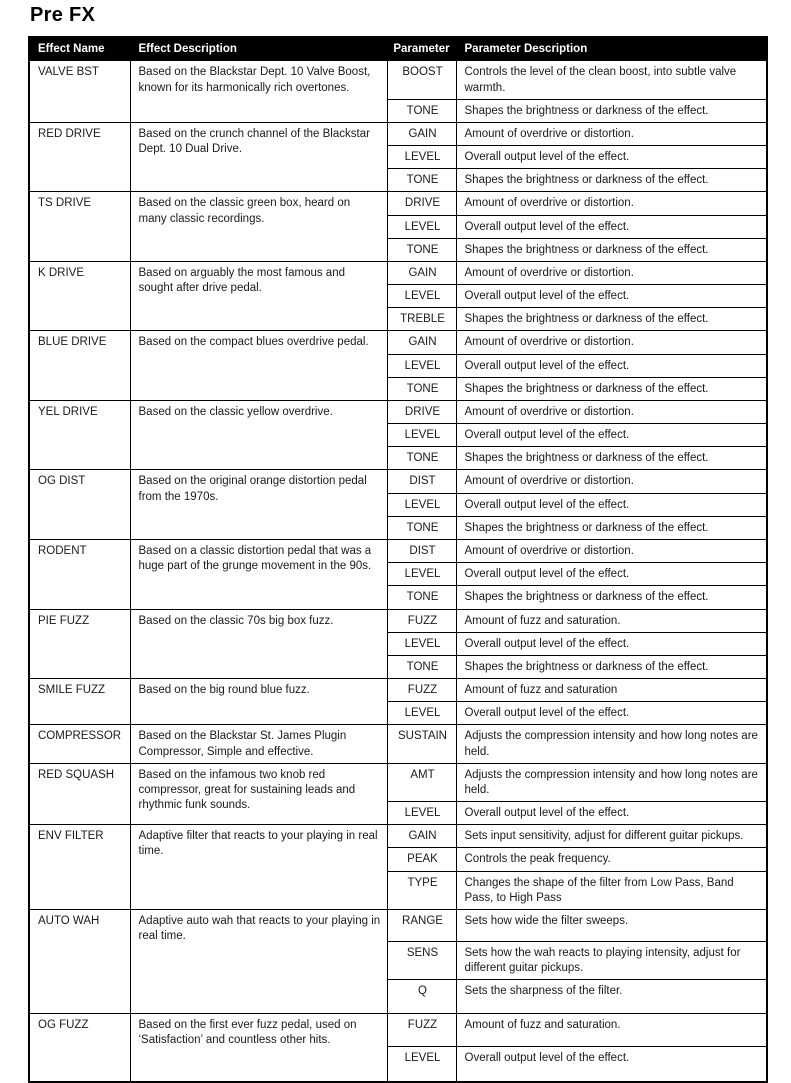 The width and height of the screenshot is (791, 1083). What do you see at coordinates (421, 890) in the screenshot?
I see `parameter-cell: TYPE` at bounding box center [421, 890].